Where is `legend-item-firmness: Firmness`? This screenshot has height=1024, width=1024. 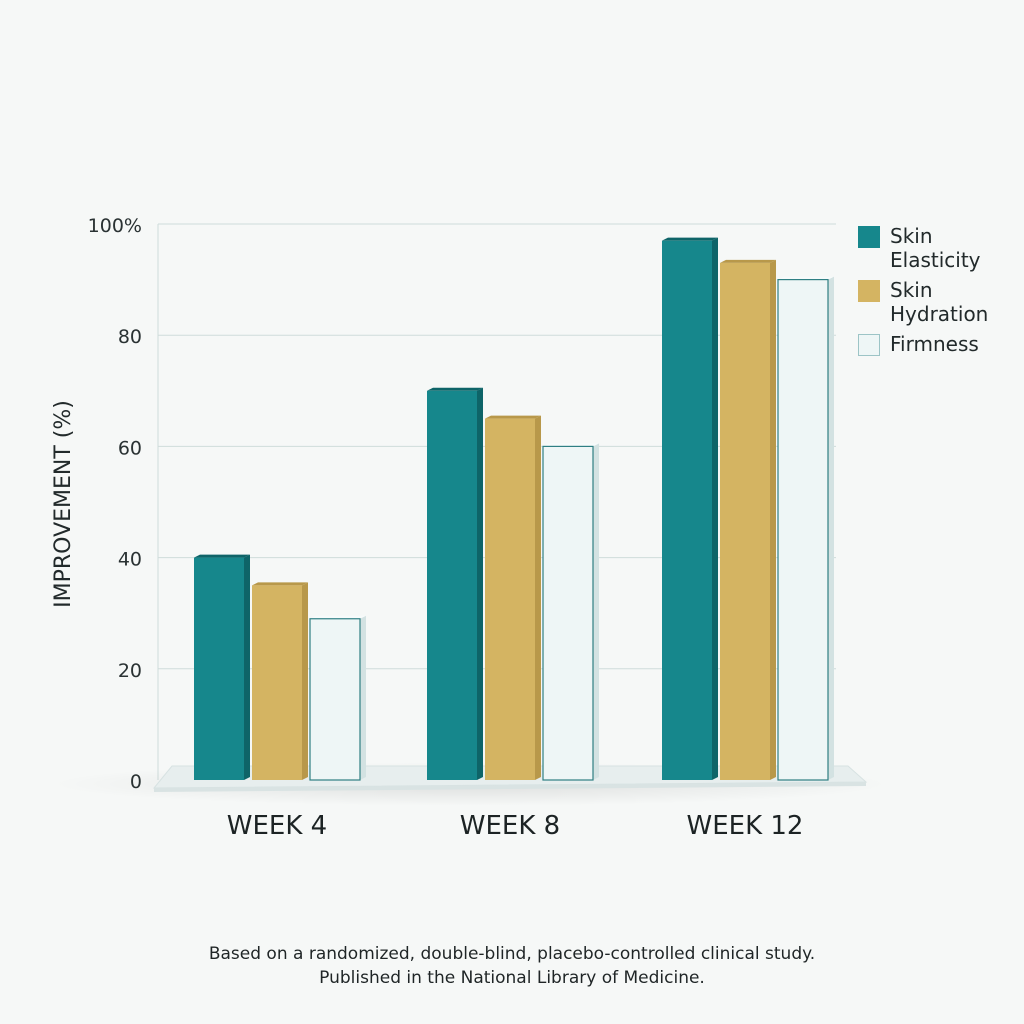
legend-item-firmness: Firmness is located at coordinates (938, 352).